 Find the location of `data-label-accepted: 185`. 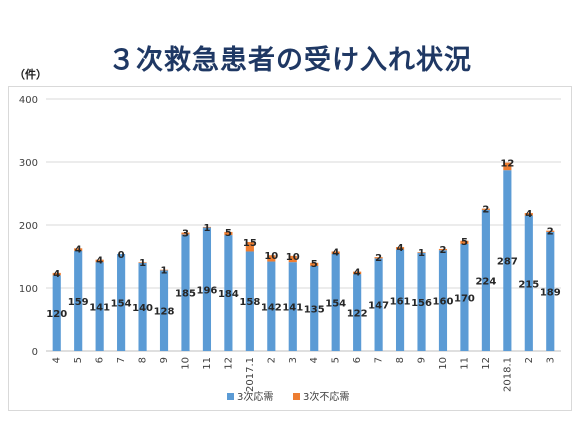

data-label-accepted: 185 is located at coordinates (185, 294).